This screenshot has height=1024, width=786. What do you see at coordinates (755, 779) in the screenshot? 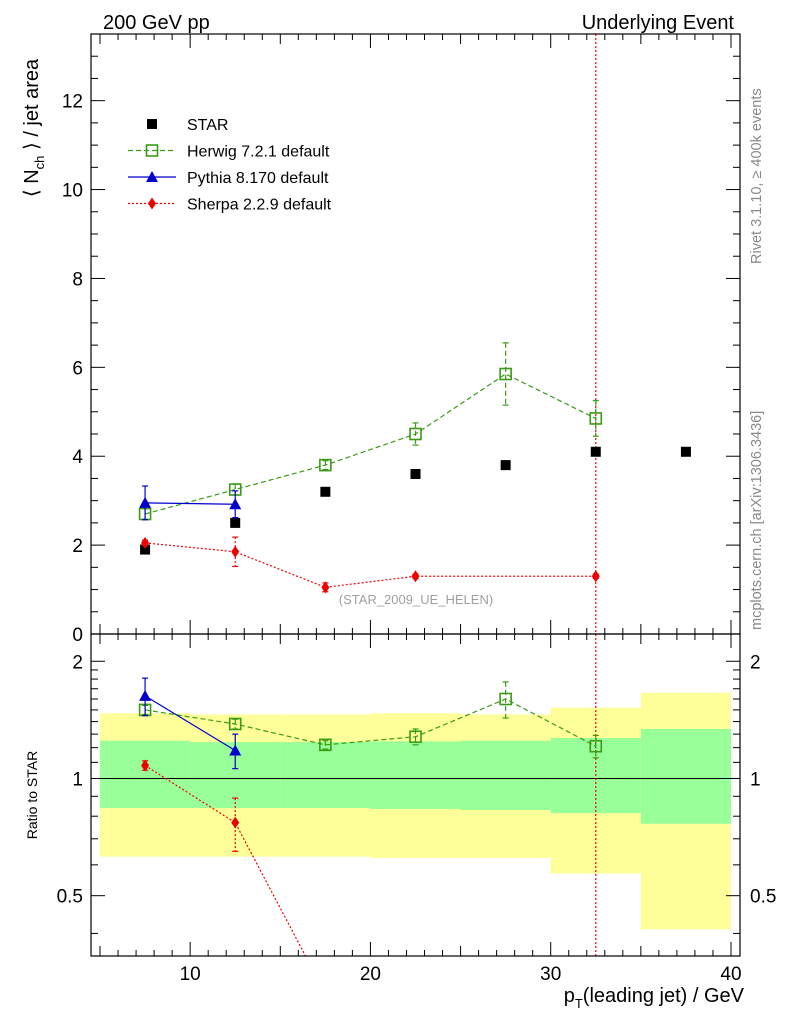
I see `ratio-ytick-label-right: 1` at bounding box center [755, 779].